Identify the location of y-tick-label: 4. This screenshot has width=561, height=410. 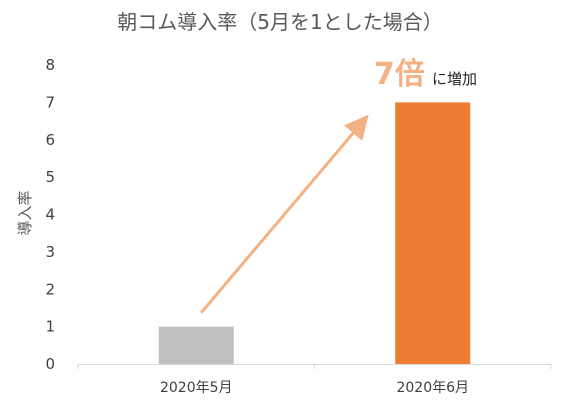
(50, 215).